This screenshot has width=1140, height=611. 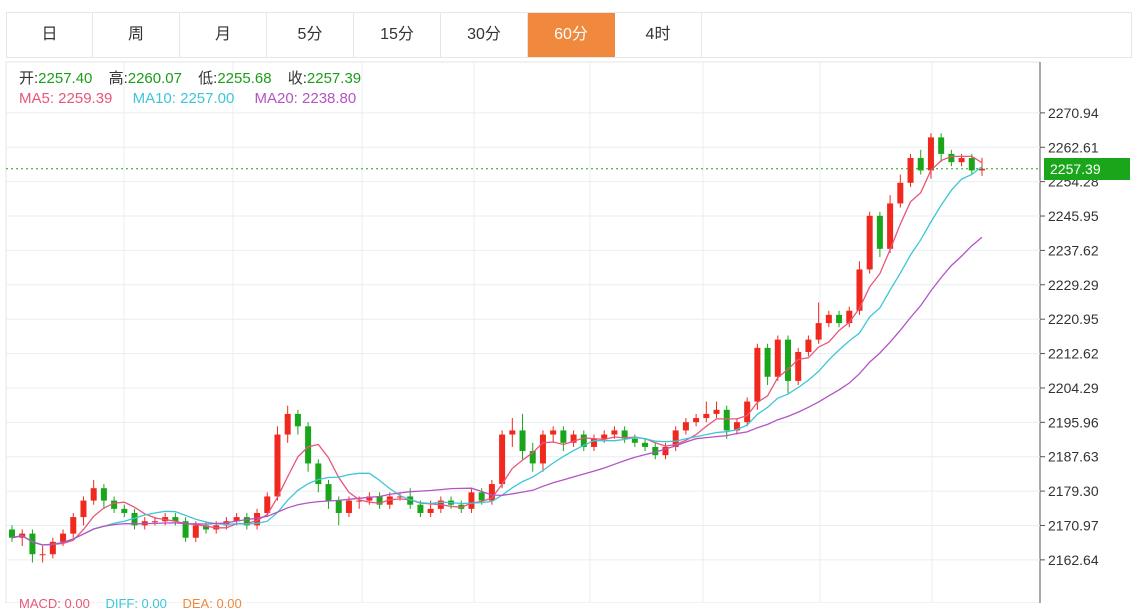 I want to click on ma-readout: MA5: 2259.39 MA10: 2257.00 MA20: 2238.80, so click(x=195, y=98).